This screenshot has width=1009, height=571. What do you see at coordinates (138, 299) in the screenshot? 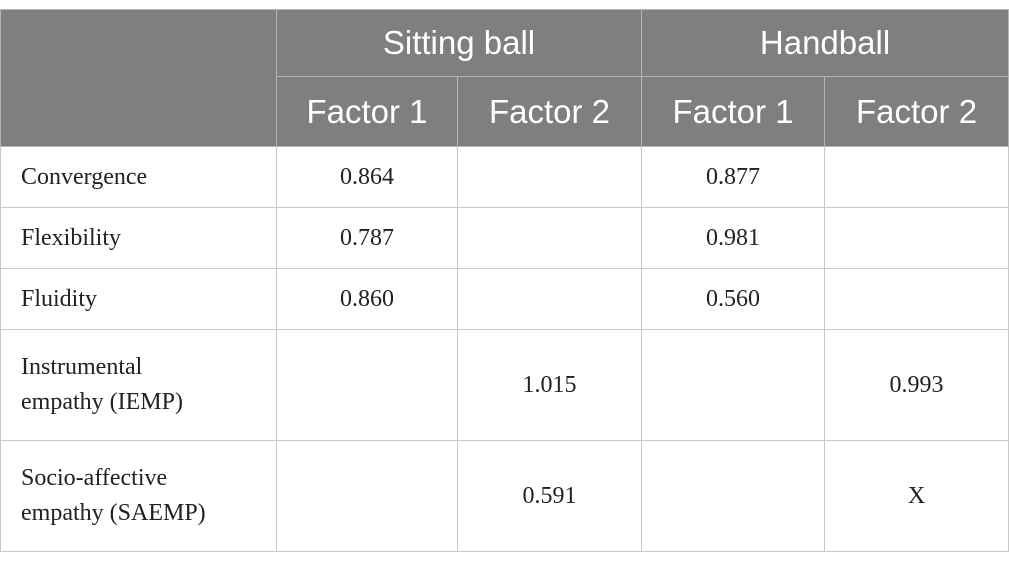
I see `row-label: Fluidity` at bounding box center [138, 299].